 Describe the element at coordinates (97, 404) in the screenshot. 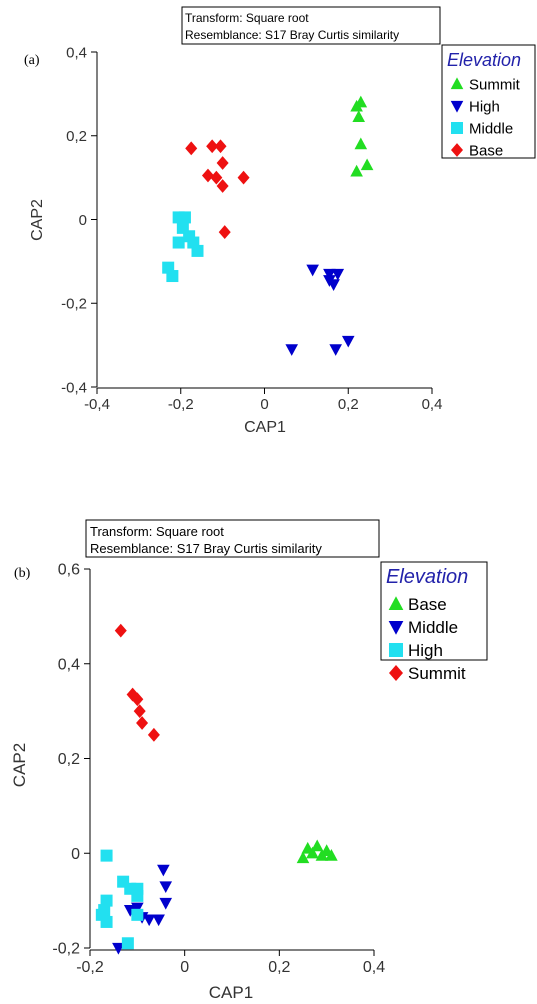

I see `x-tick-label: -0,4` at that location.